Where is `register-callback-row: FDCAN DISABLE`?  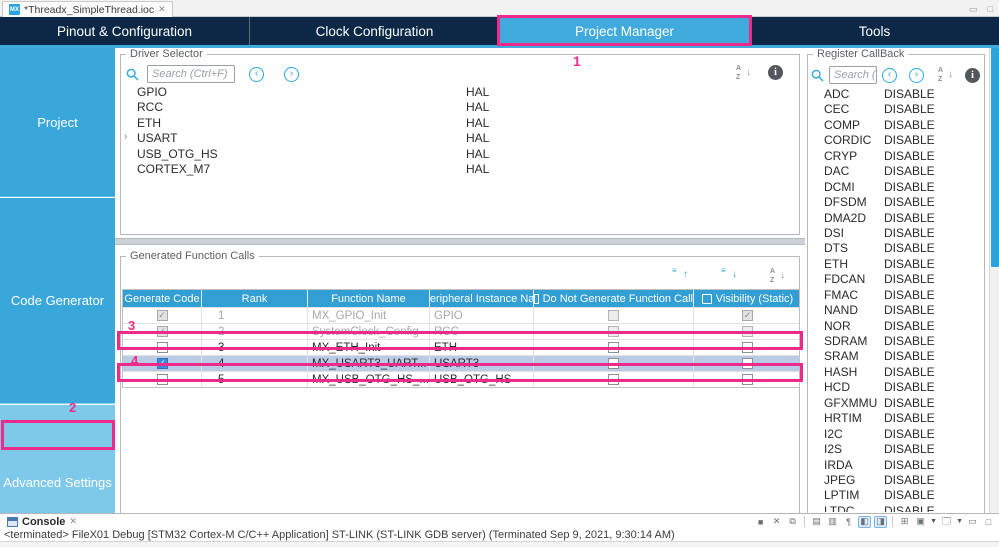 register-callback-row: FDCAN DISABLE is located at coordinates (896, 279).